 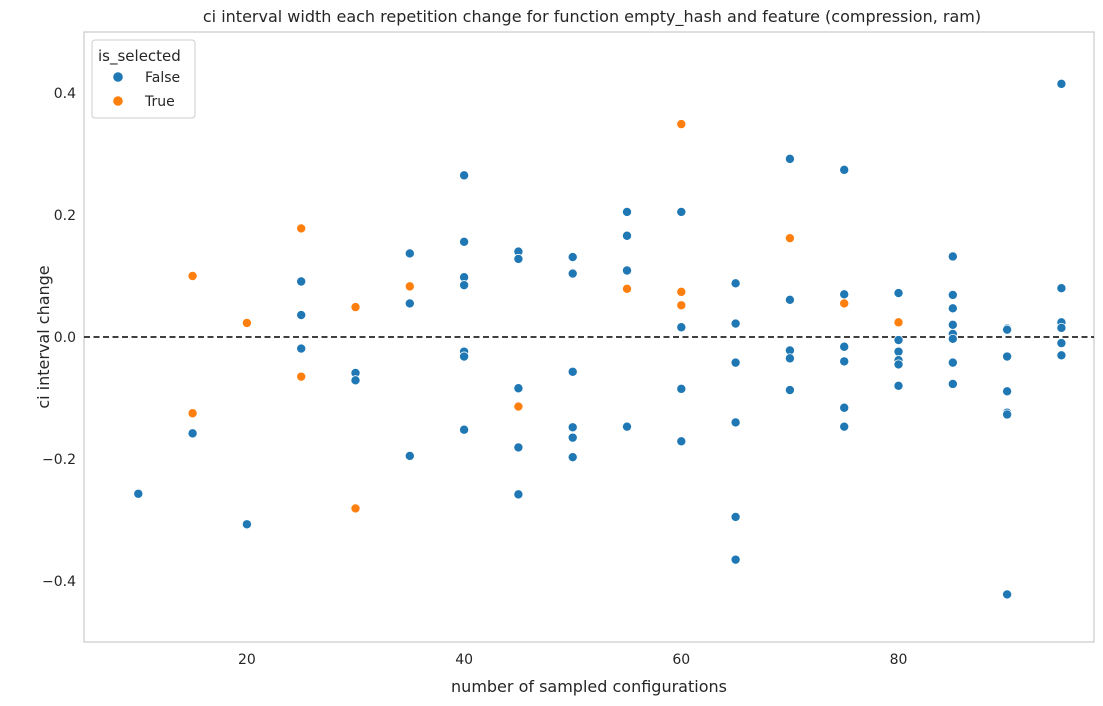 I want to click on legend-marker-true, so click(x=118, y=101).